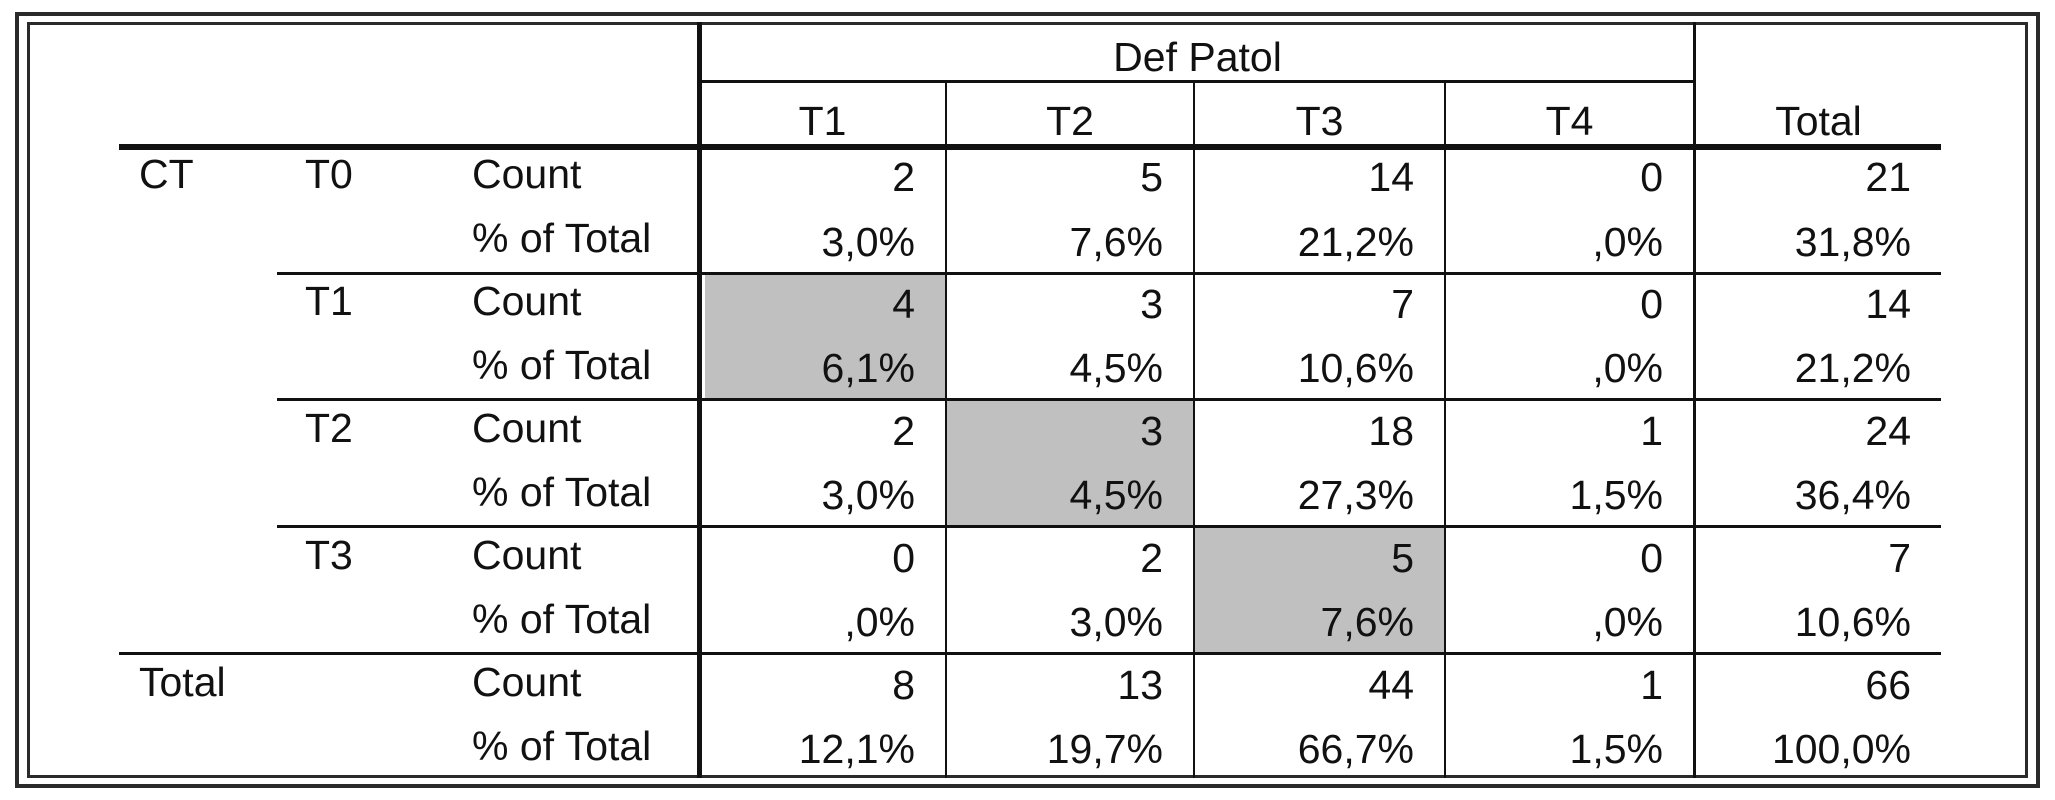 Image resolution: width=2055 pixels, height=800 pixels. Describe the element at coordinates (1888, 304) in the screenshot. I see `row-total-cell: 14` at that location.